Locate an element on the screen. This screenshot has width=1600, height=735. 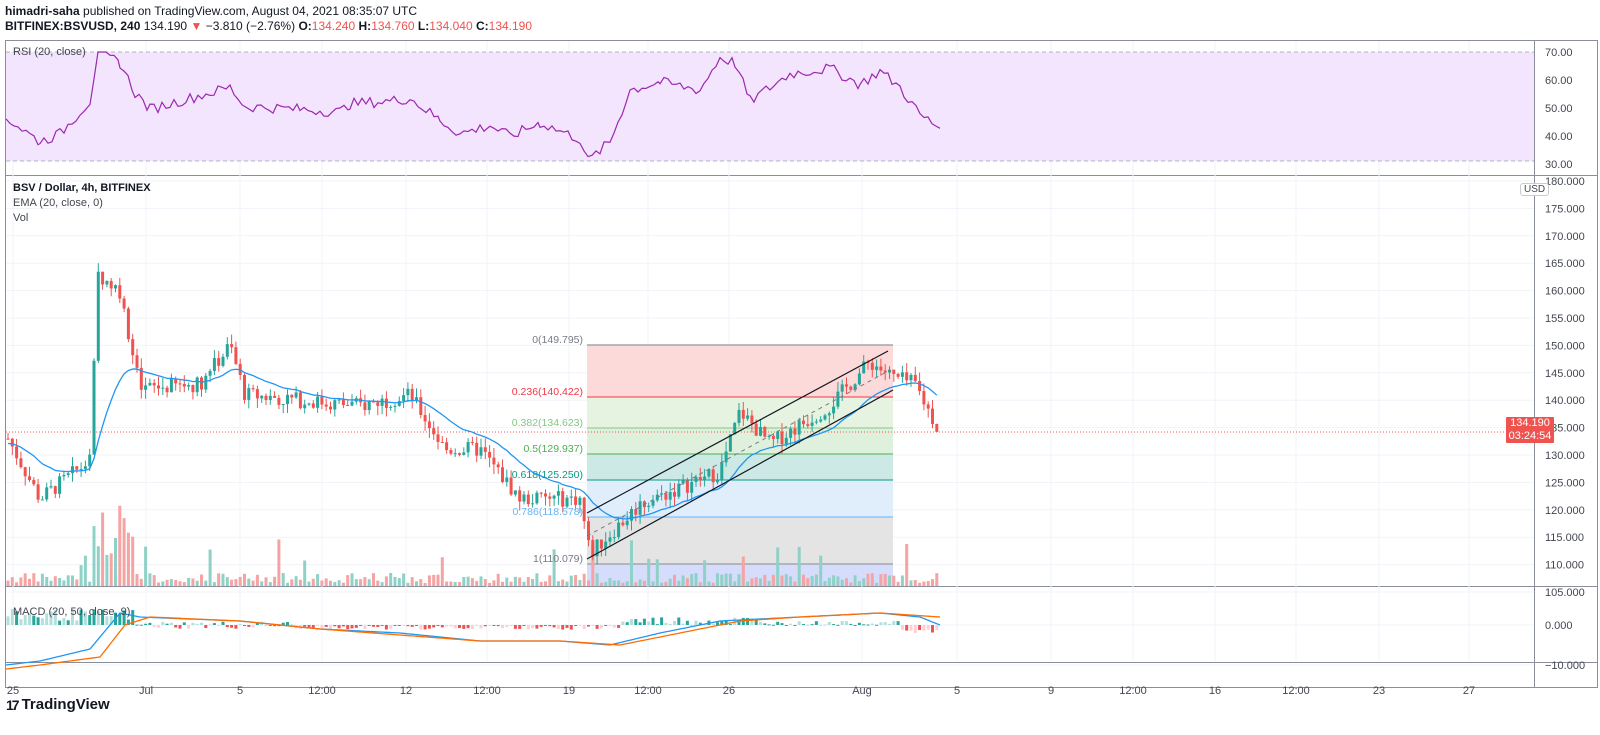
down-arrow-icon: ▼ is located at coordinates (196, 26).